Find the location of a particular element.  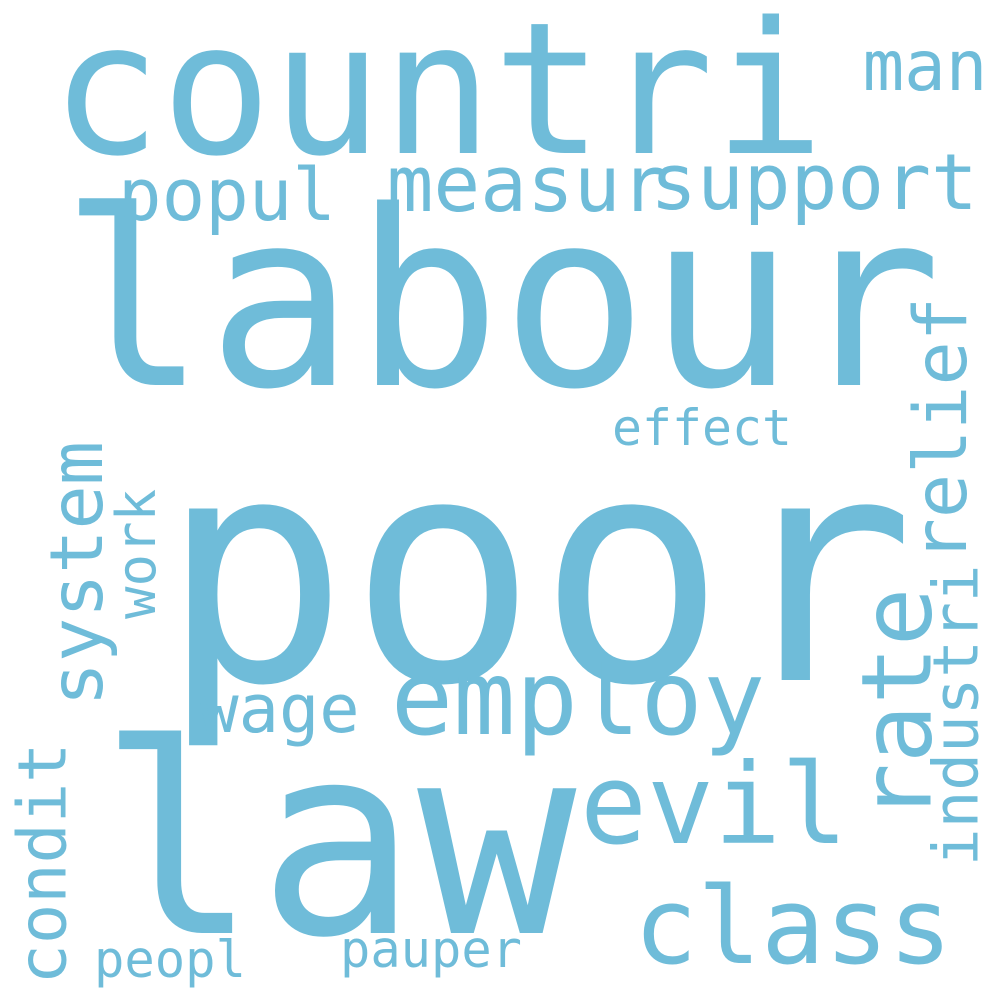

word-employ: employ is located at coordinates (578, 699).